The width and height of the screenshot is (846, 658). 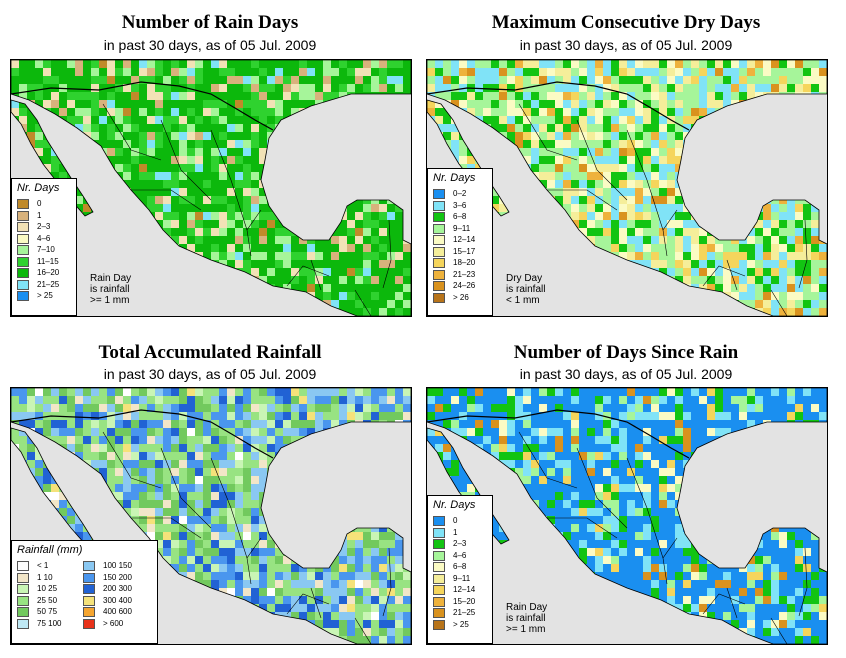 I want to click on legend-label: 2–3, so click(x=460, y=543).